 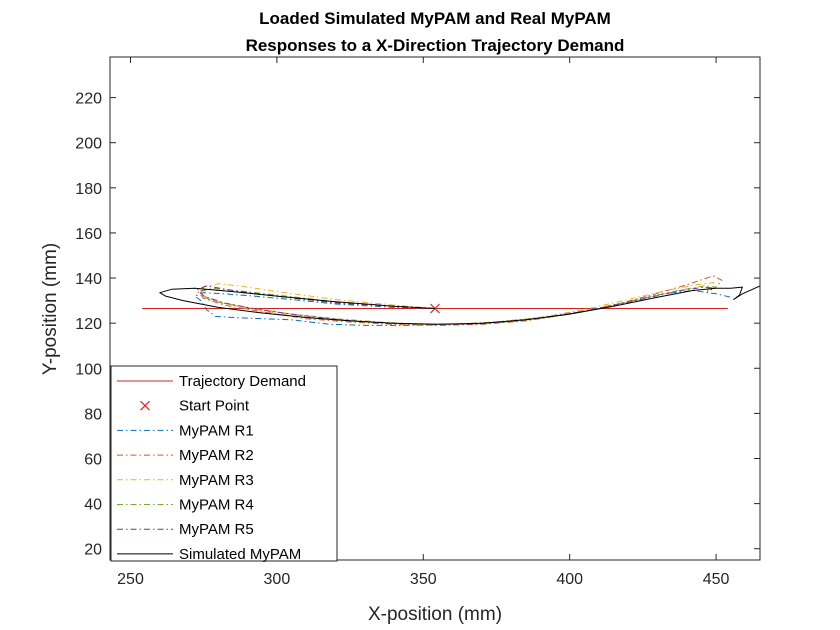 I want to click on series-line-mypam-r3, so click(x=458, y=303).